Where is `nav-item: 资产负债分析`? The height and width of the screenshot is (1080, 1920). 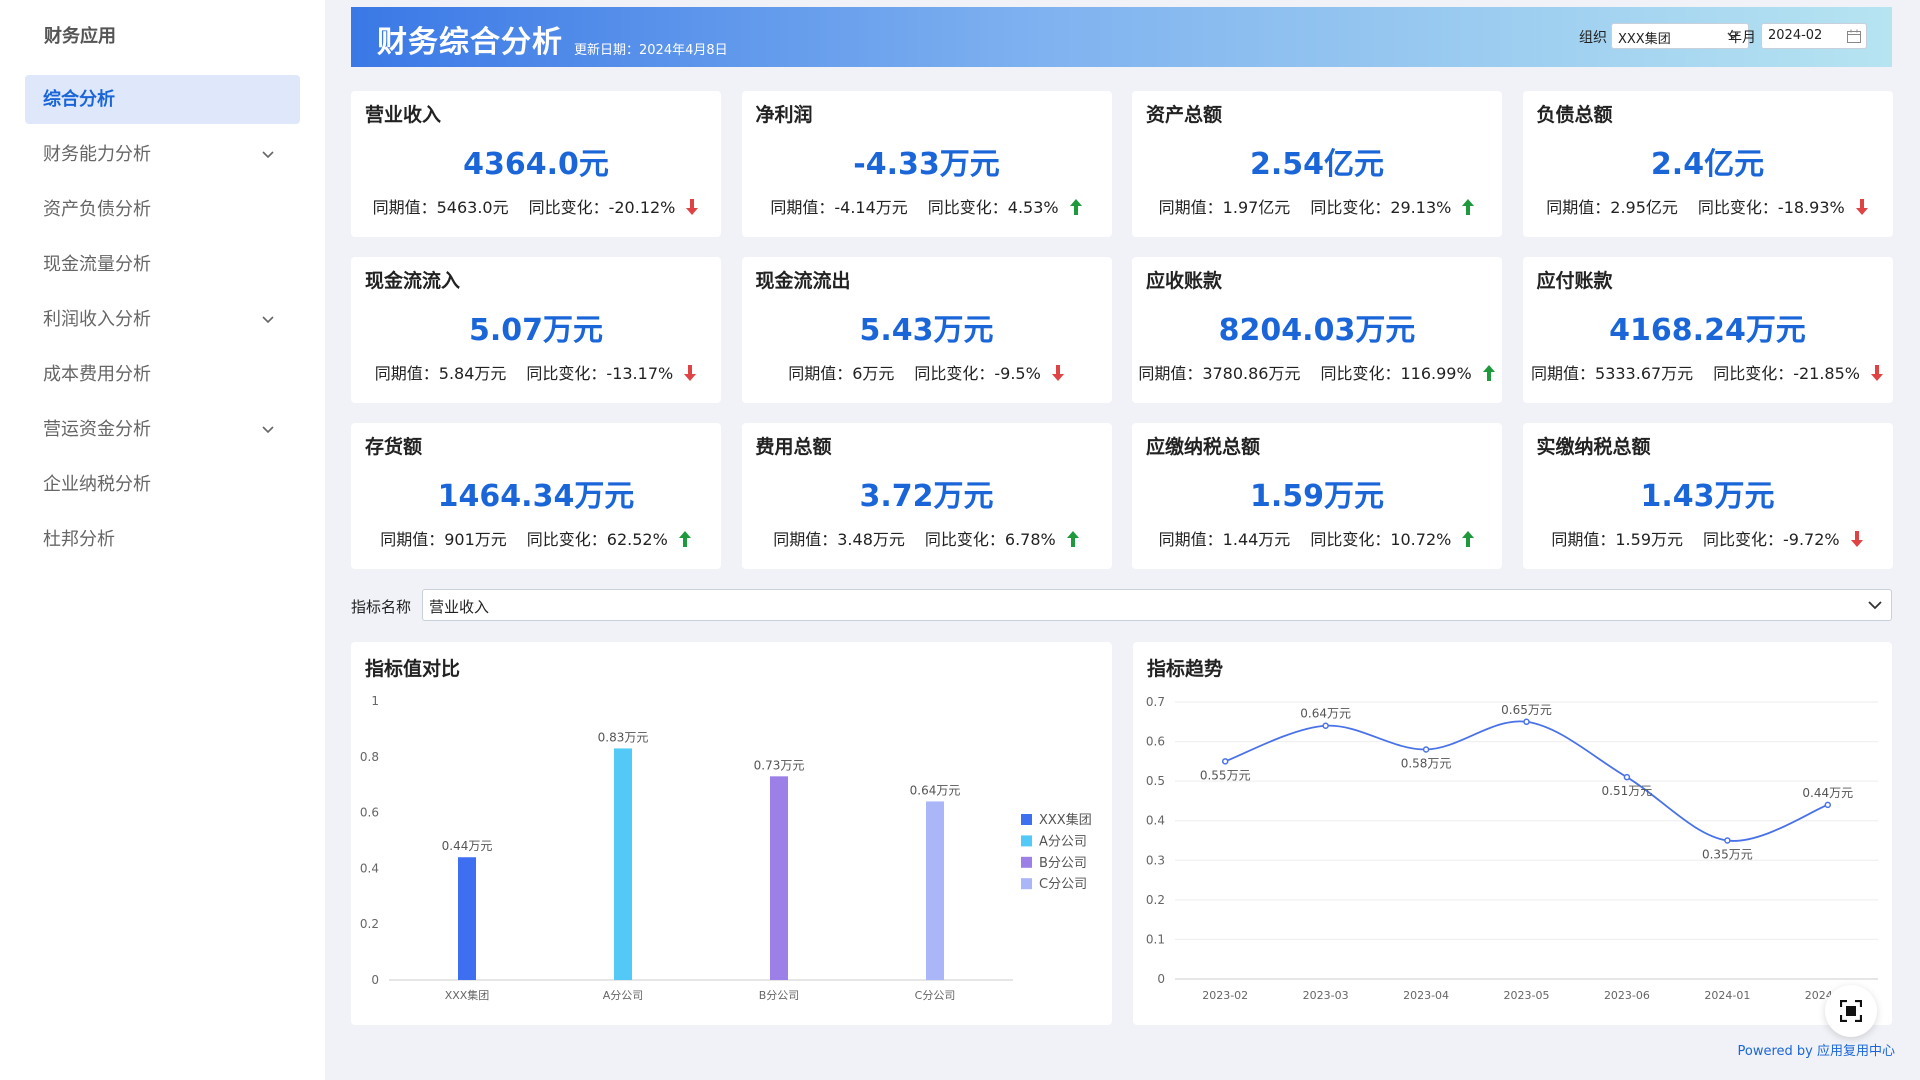 nav-item: 资产负债分析 is located at coordinates (162, 209).